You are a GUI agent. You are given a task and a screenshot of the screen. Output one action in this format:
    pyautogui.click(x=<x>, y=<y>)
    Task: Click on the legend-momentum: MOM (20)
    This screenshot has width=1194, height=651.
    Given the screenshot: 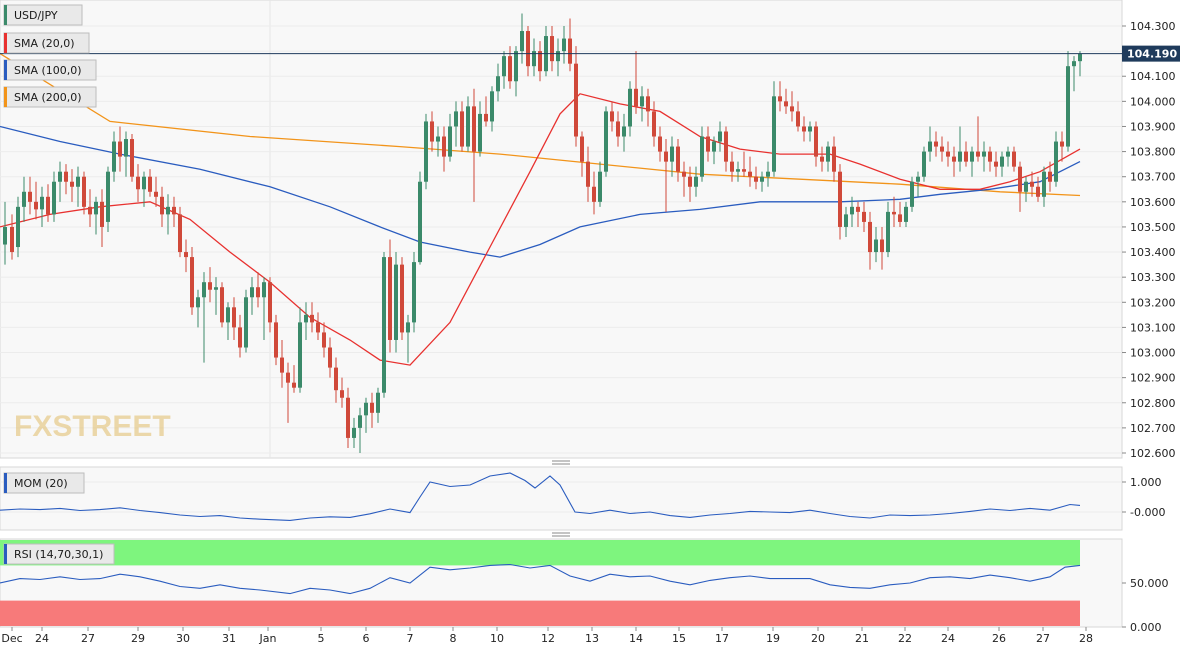 What is the action you would take?
    pyautogui.click(x=44, y=483)
    